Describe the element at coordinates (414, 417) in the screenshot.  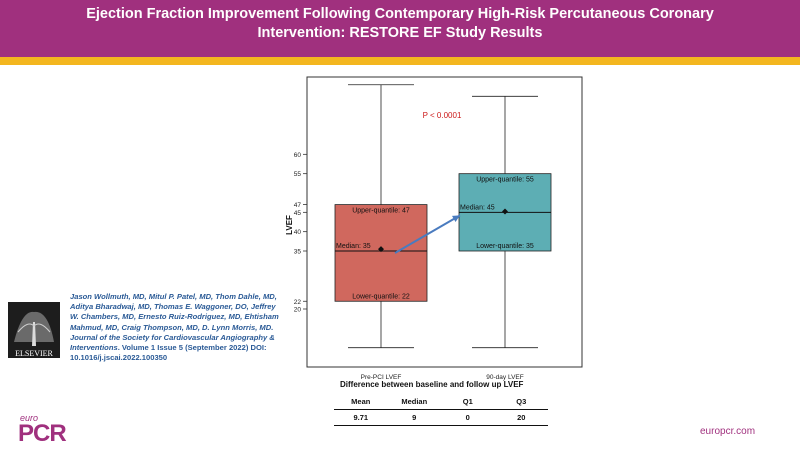
I see `value-median: 9` at that location.